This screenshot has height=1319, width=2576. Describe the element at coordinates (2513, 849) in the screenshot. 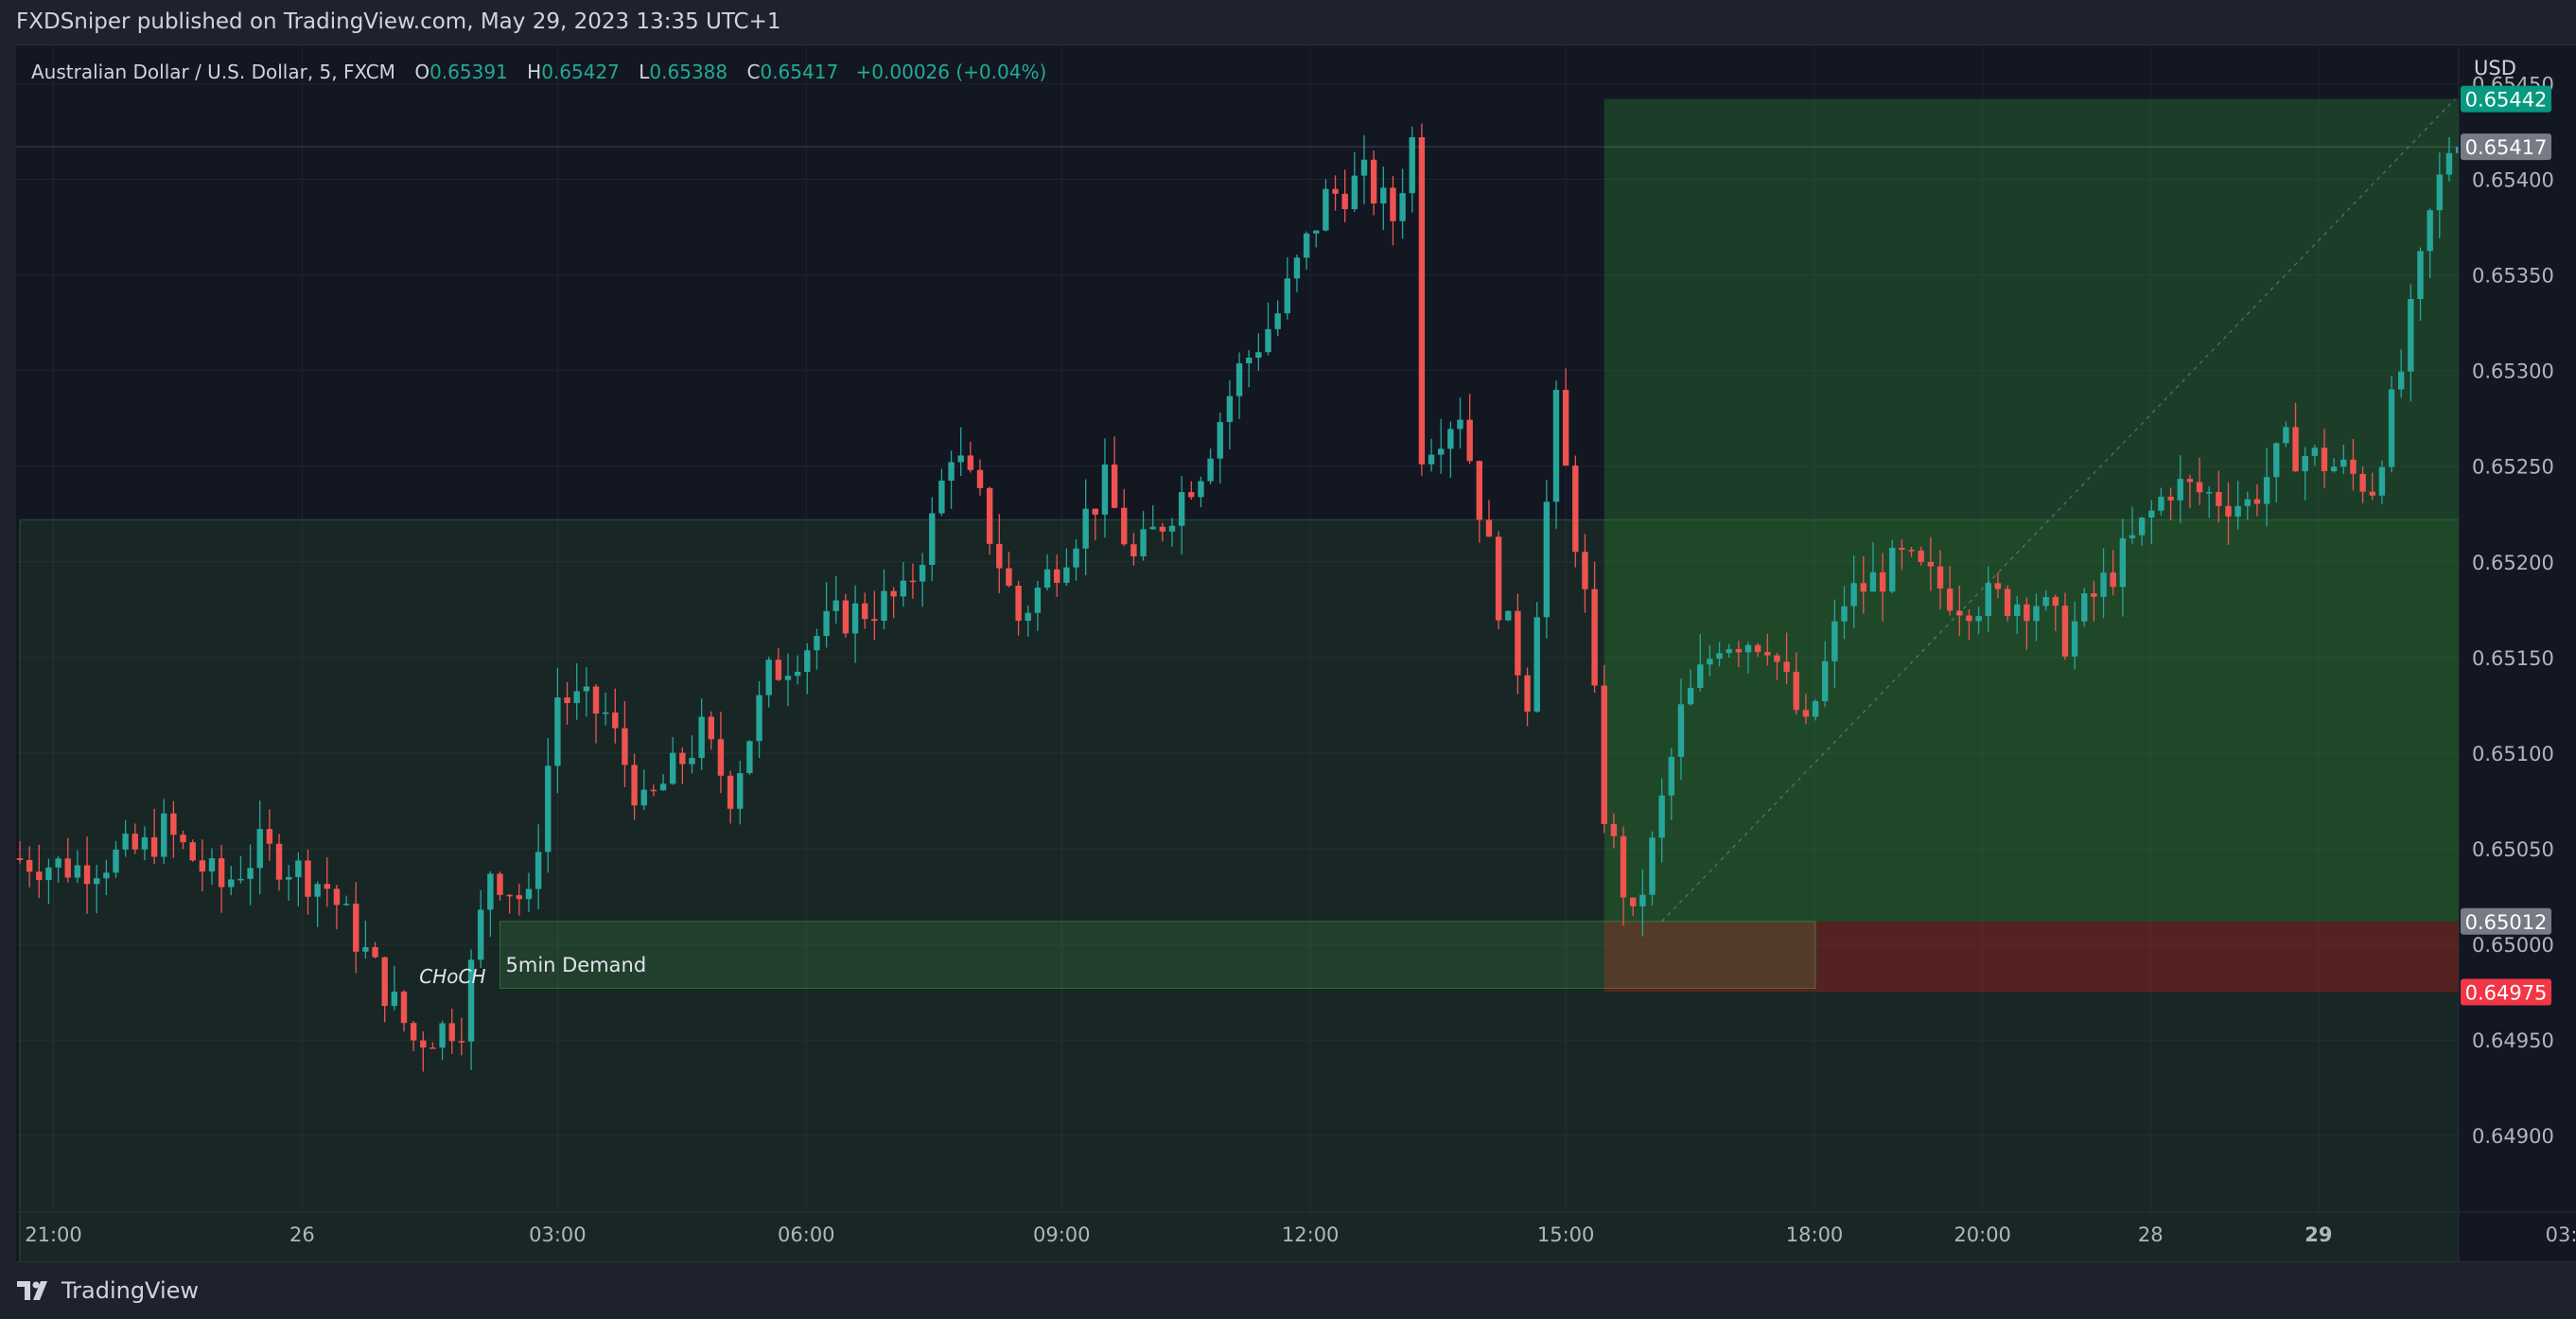

I see `y-tick-label: 0.65050` at that location.